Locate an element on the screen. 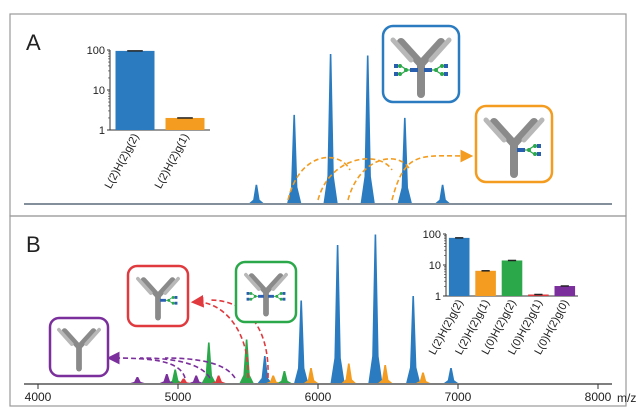  inset-category-label: L(2)H(2)g(1) is located at coordinates (172, 161).